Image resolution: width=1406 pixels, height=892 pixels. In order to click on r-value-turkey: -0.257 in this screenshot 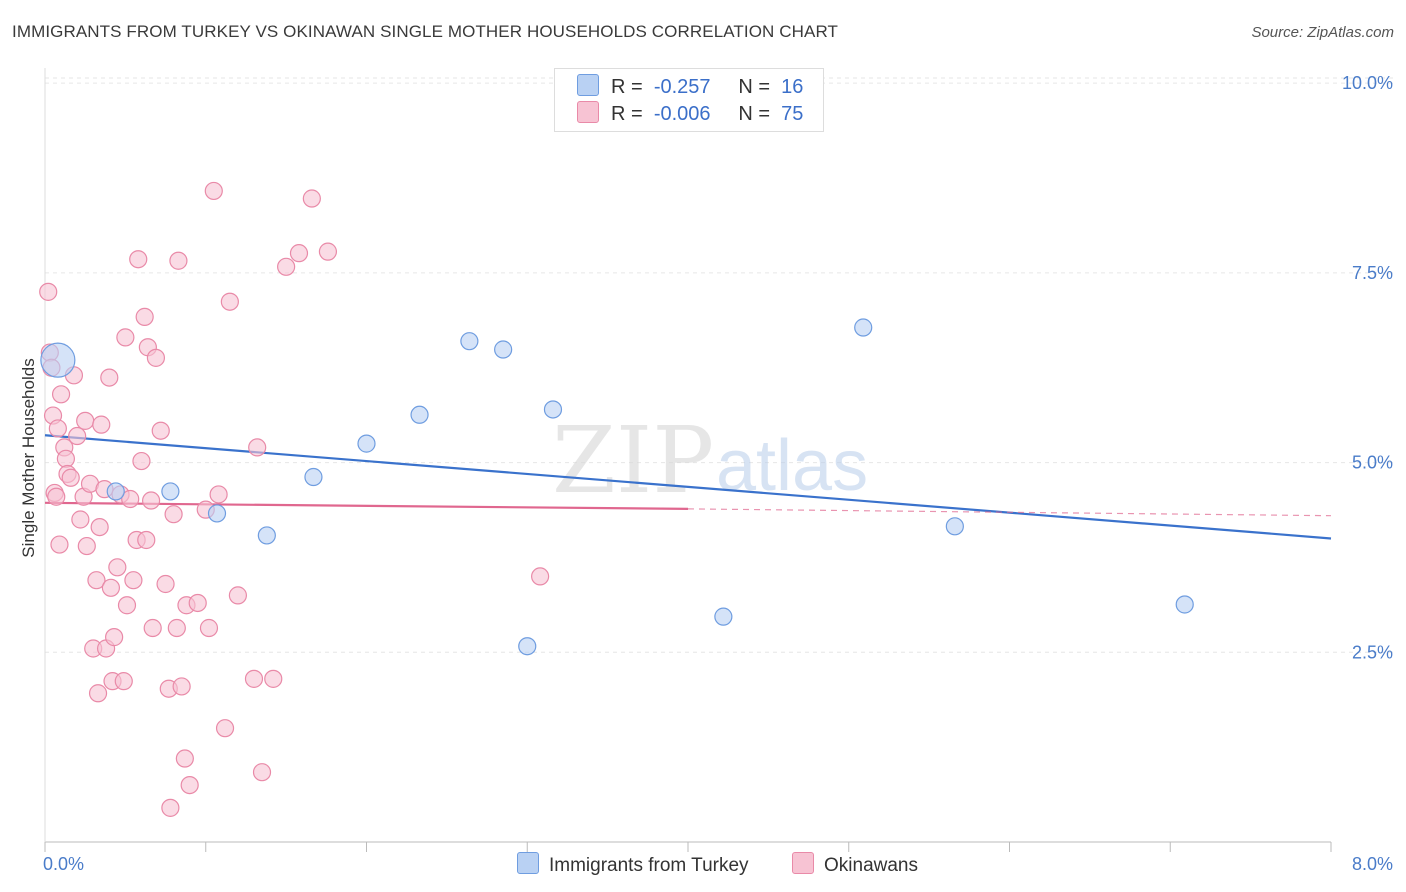, I will do `click(682, 87)`.